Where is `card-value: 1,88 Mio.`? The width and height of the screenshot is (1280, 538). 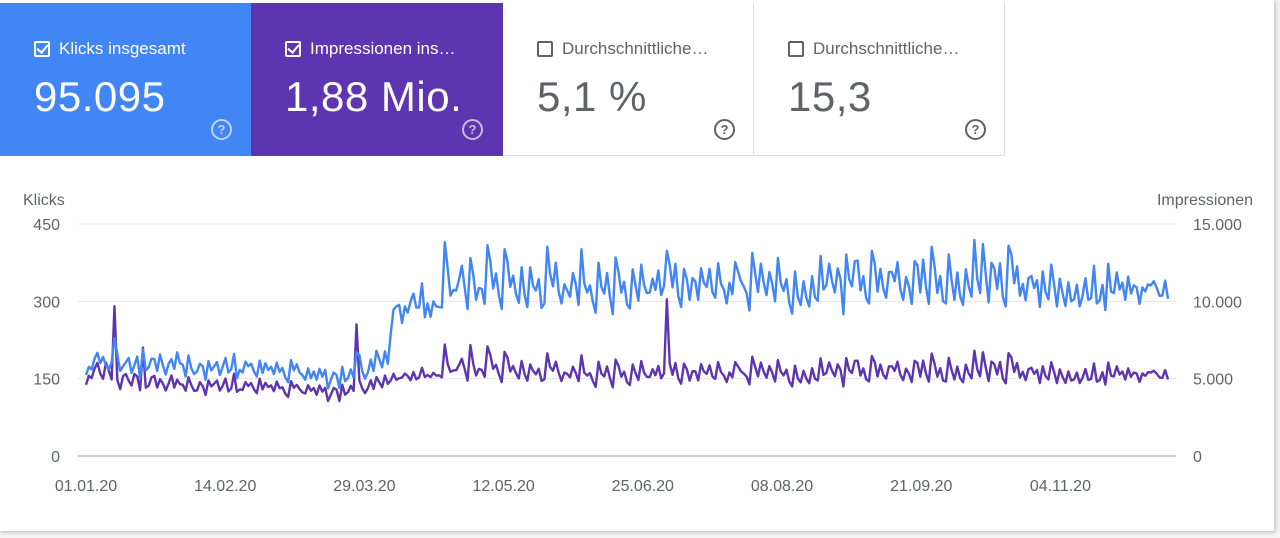 card-value: 1,88 Mio. is located at coordinates (374, 96).